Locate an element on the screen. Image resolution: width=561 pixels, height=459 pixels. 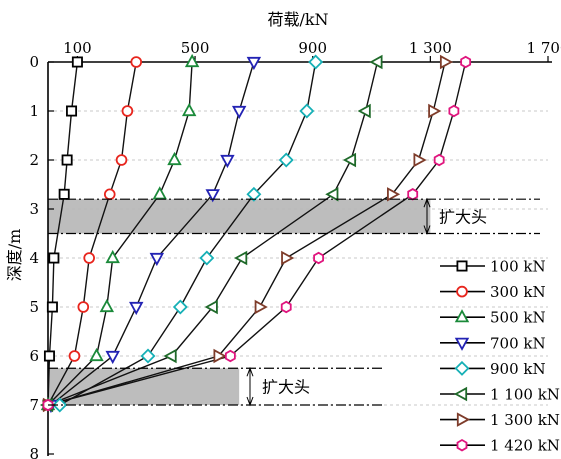
y-tick-label: 1 is located at coordinates (34, 111).